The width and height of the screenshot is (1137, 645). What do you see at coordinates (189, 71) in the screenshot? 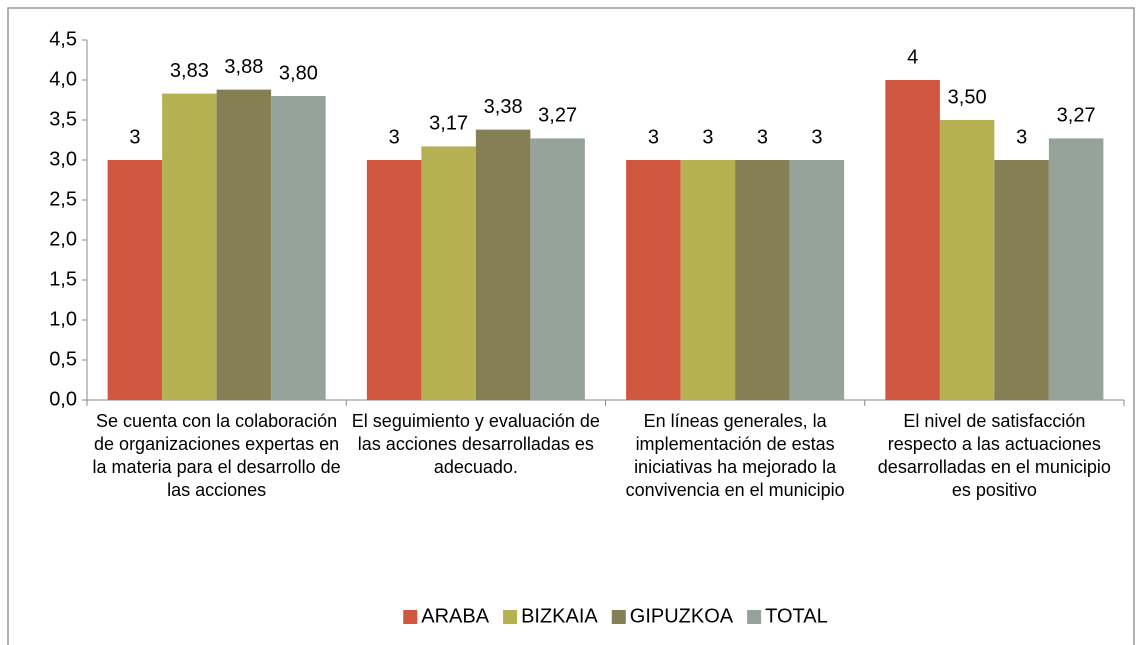
I see `data-label: 3,83` at bounding box center [189, 71].